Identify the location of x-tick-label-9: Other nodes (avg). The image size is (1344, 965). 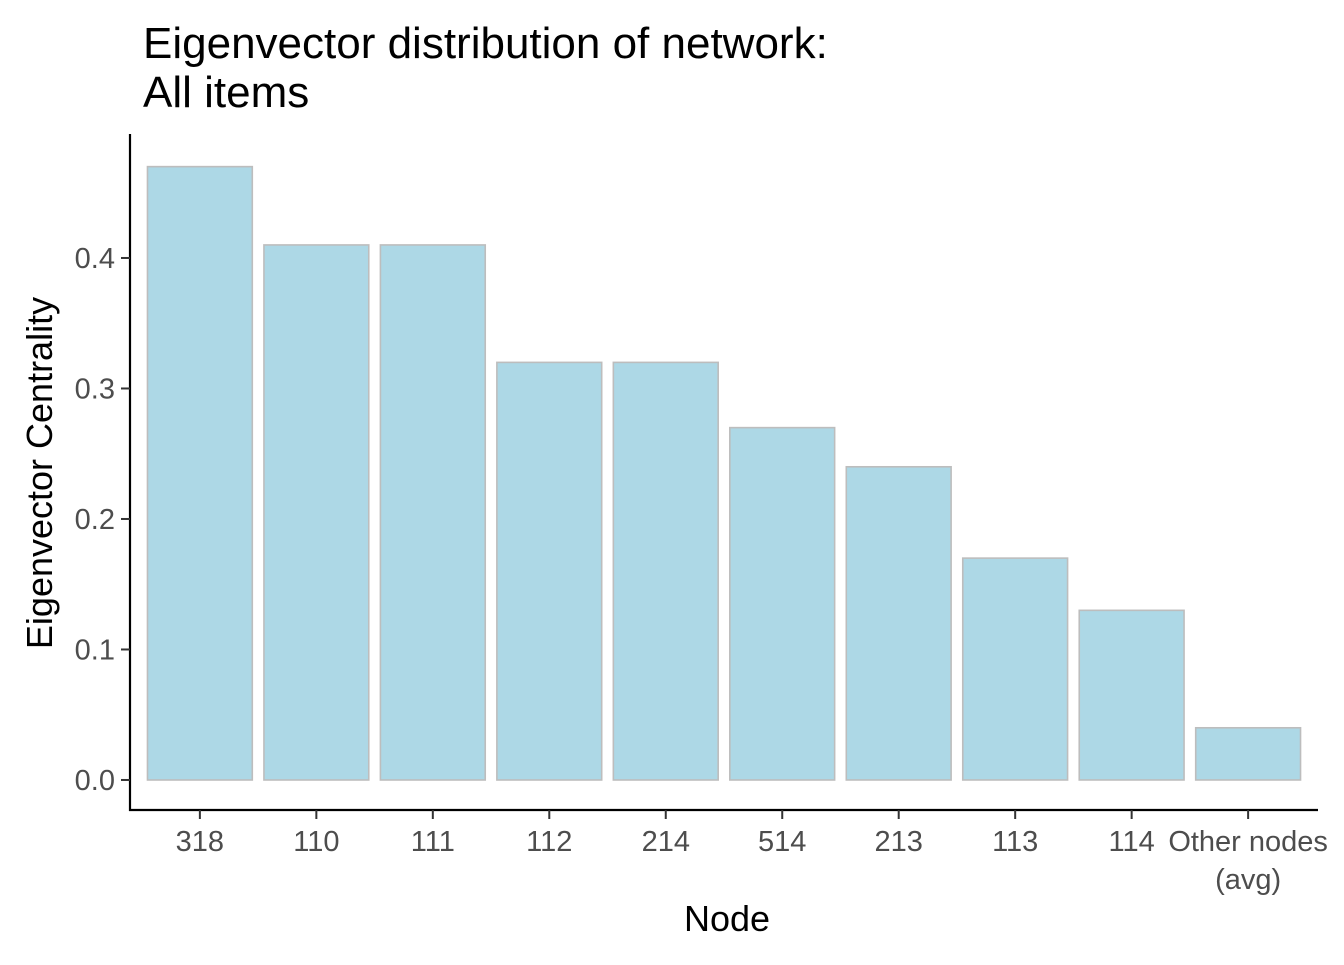
(1248, 861).